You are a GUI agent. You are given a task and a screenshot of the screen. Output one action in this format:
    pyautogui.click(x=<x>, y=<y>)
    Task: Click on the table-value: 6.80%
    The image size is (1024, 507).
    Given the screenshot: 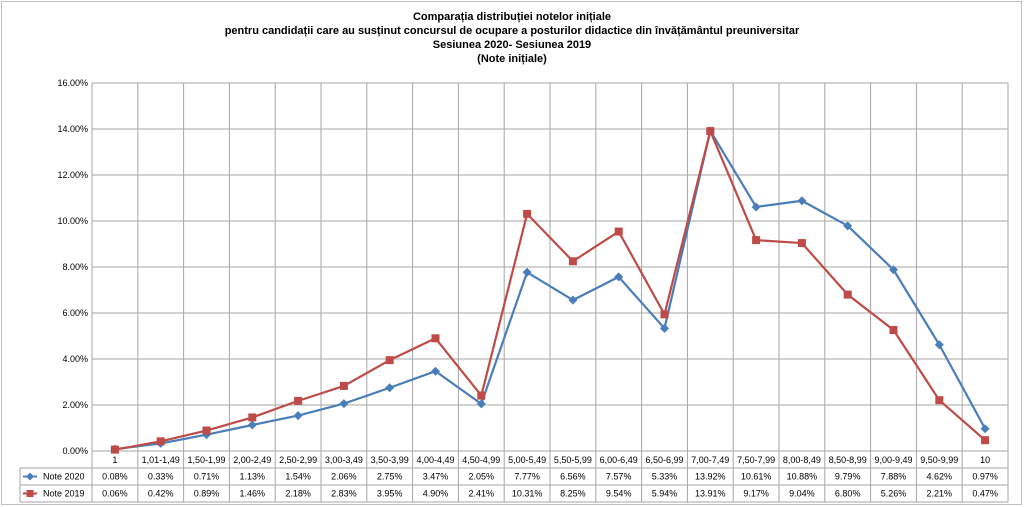 What is the action you would take?
    pyautogui.click(x=848, y=494)
    